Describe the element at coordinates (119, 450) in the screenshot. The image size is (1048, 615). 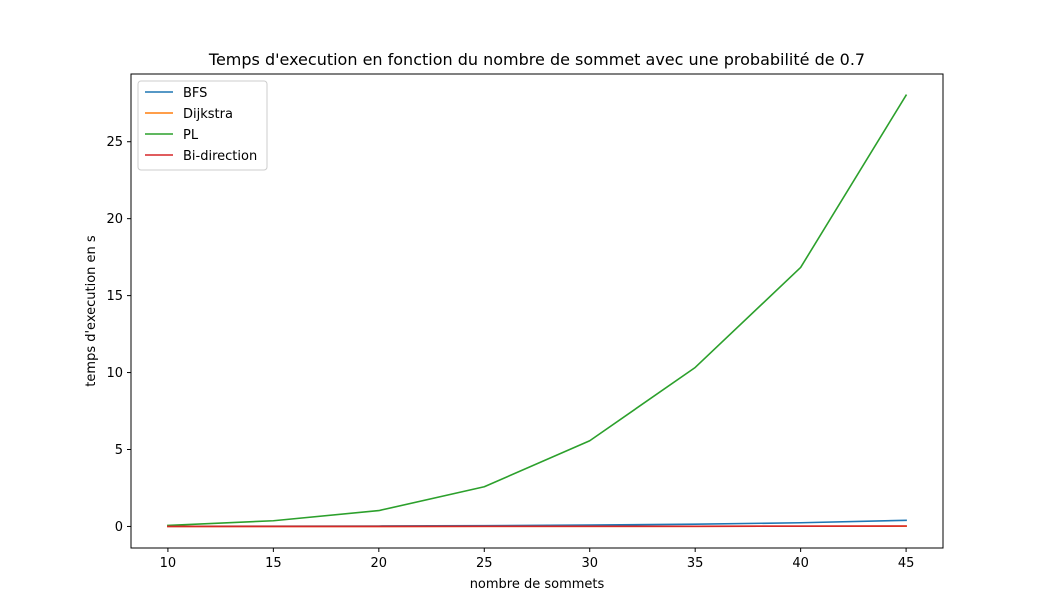
I see `y-tick-label: 5` at that location.